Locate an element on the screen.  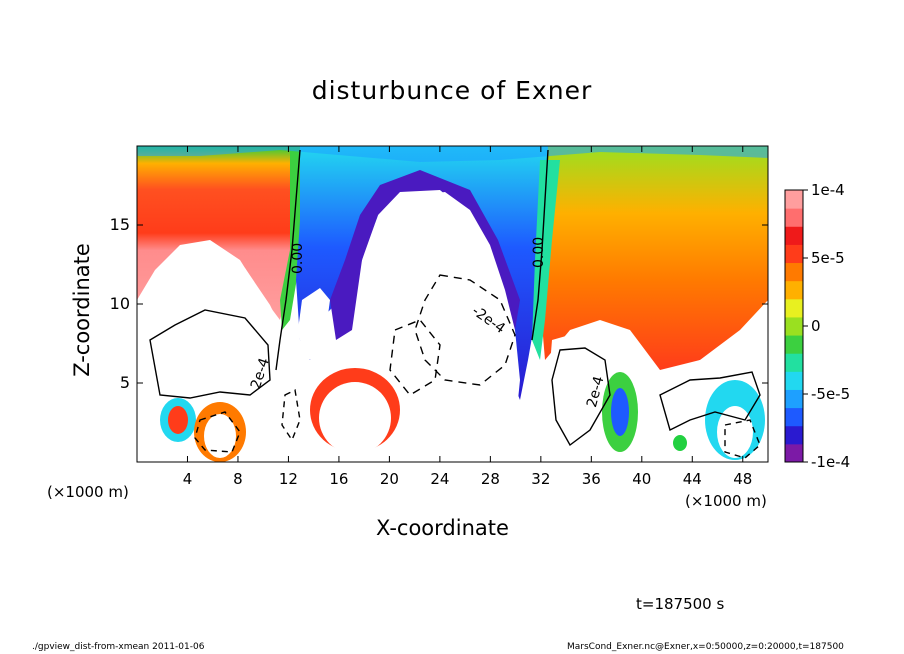
field-cell-3b is located at coordinates (355, 418).